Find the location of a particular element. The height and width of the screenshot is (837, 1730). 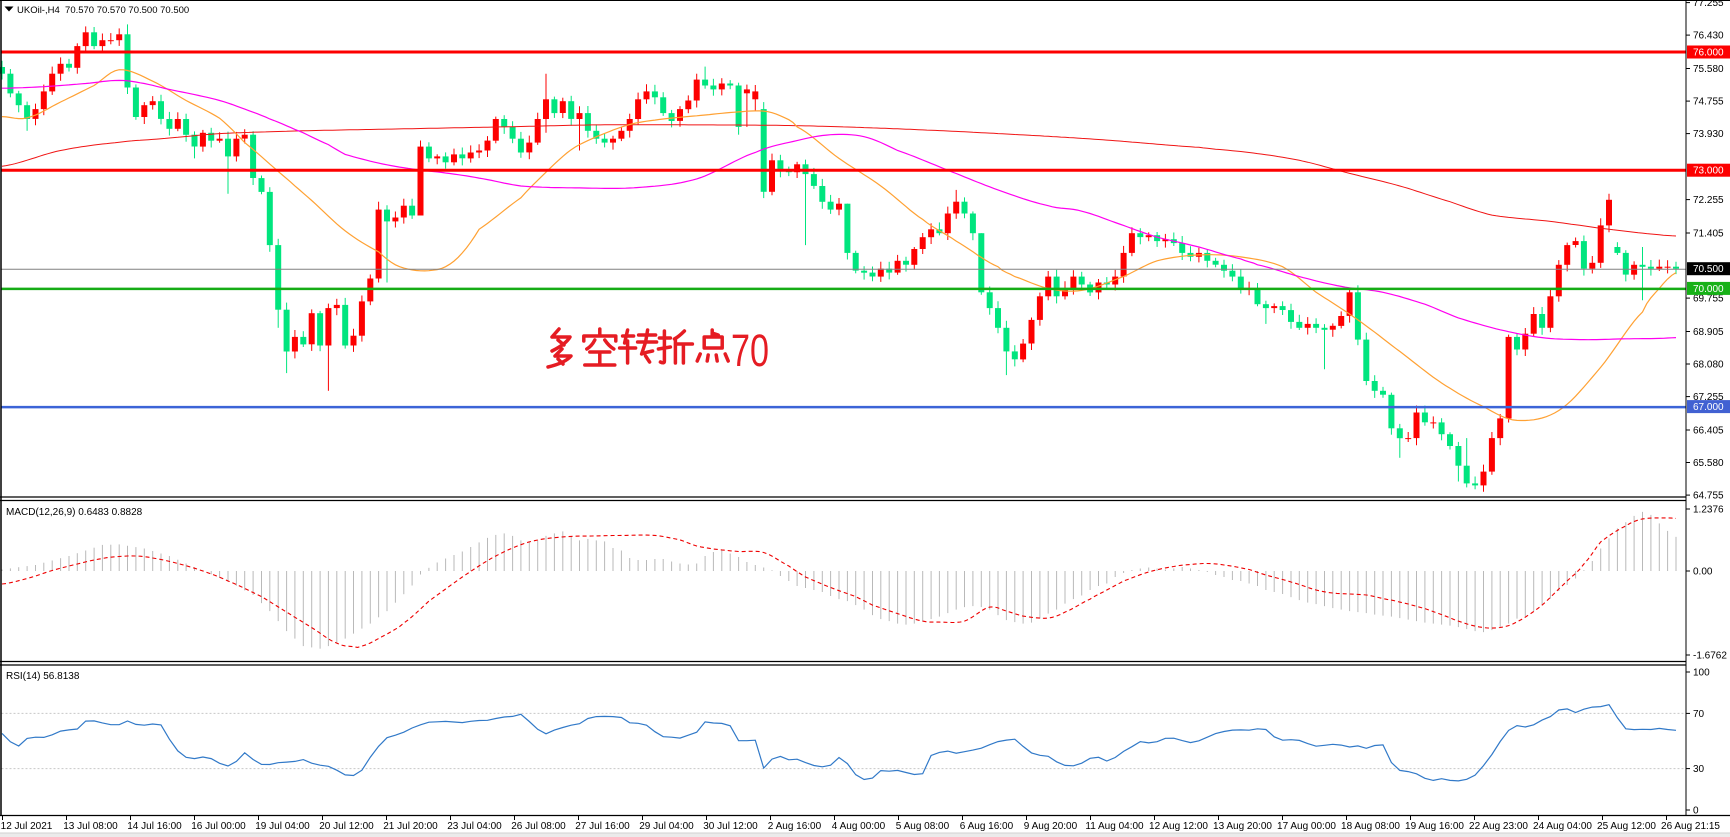

svg-text: 66.405 is located at coordinates (1708, 431).